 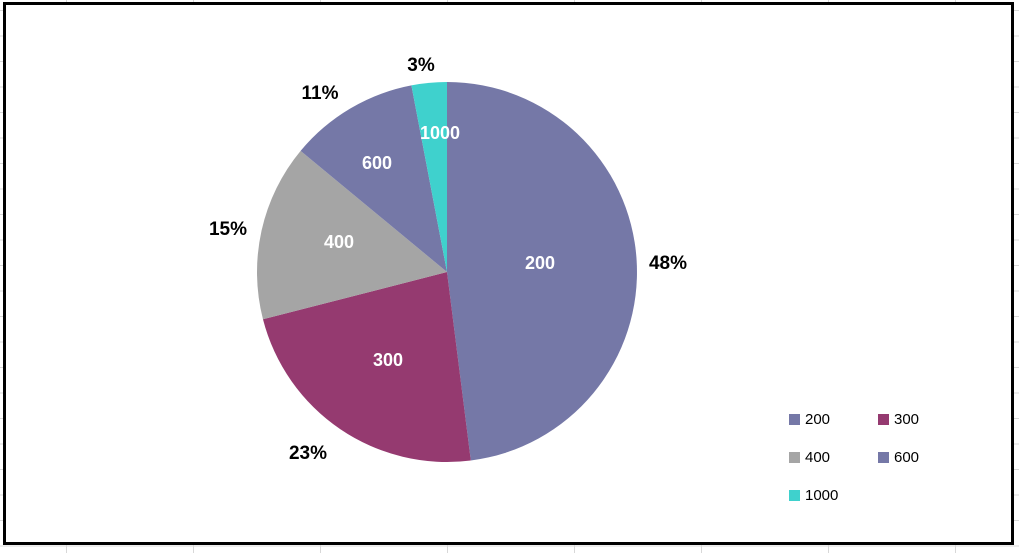 I want to click on slice-percent-label-200: 48%, so click(x=668, y=263).